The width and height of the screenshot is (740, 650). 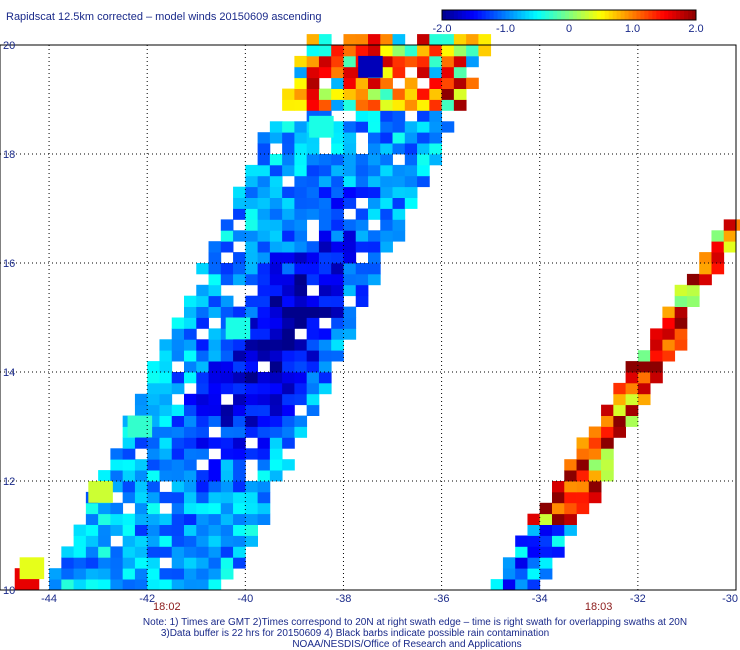 I want to click on colorbar-frame, so click(x=569, y=15).